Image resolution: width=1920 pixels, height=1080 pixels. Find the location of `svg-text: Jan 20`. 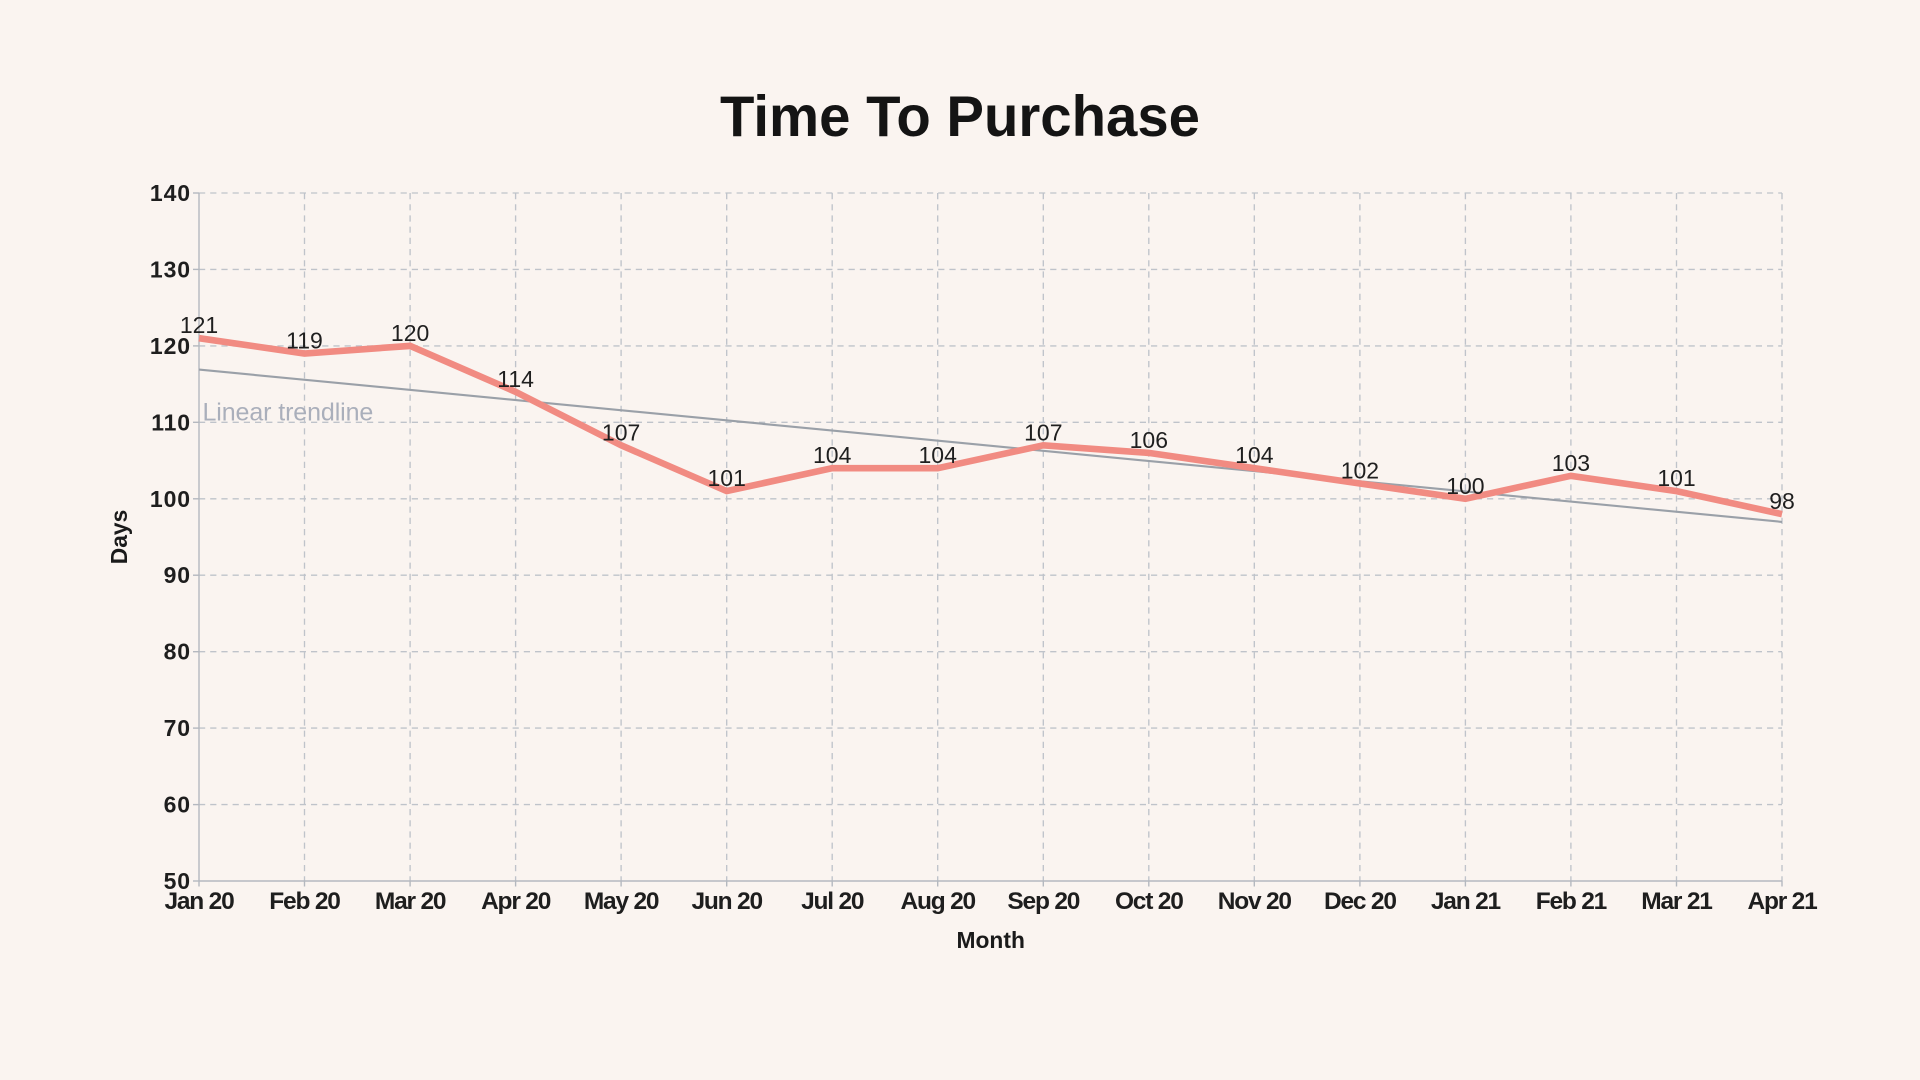

svg-text: Jan 20 is located at coordinates (199, 901).